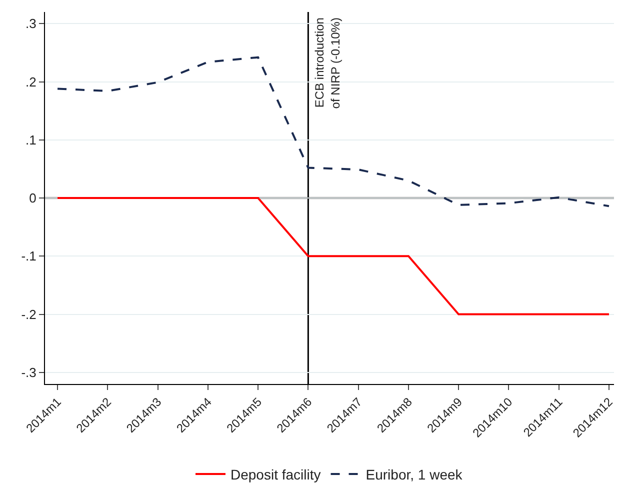  I want to click on y-tick-label: -.1, so click(28, 256).